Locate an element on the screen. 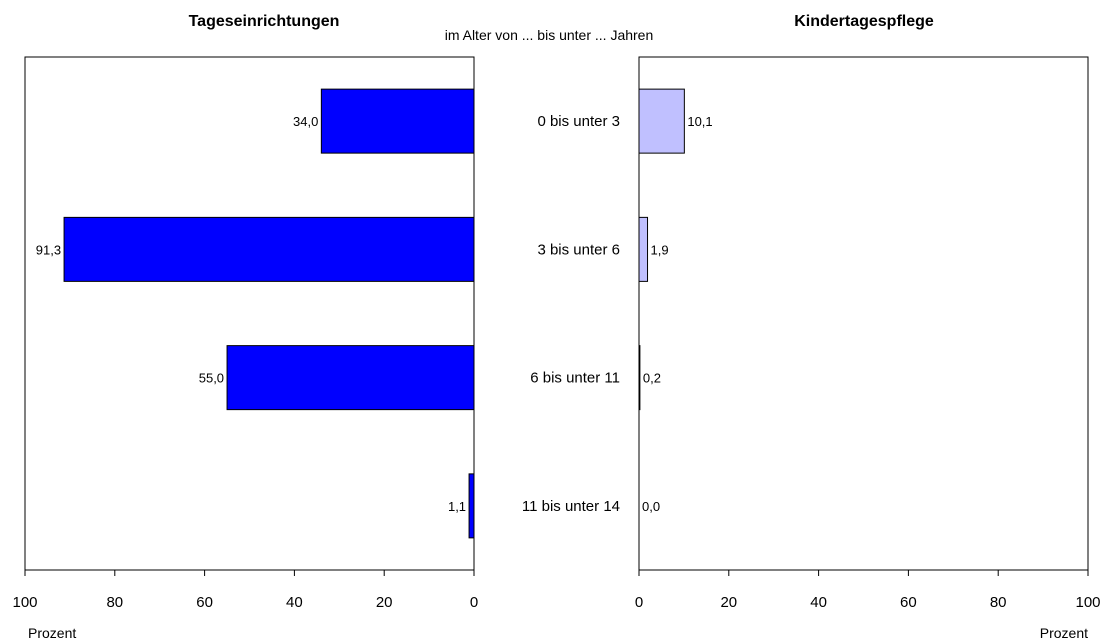 The height and width of the screenshot is (642, 1111). left-tick-label: 20 is located at coordinates (384, 602).